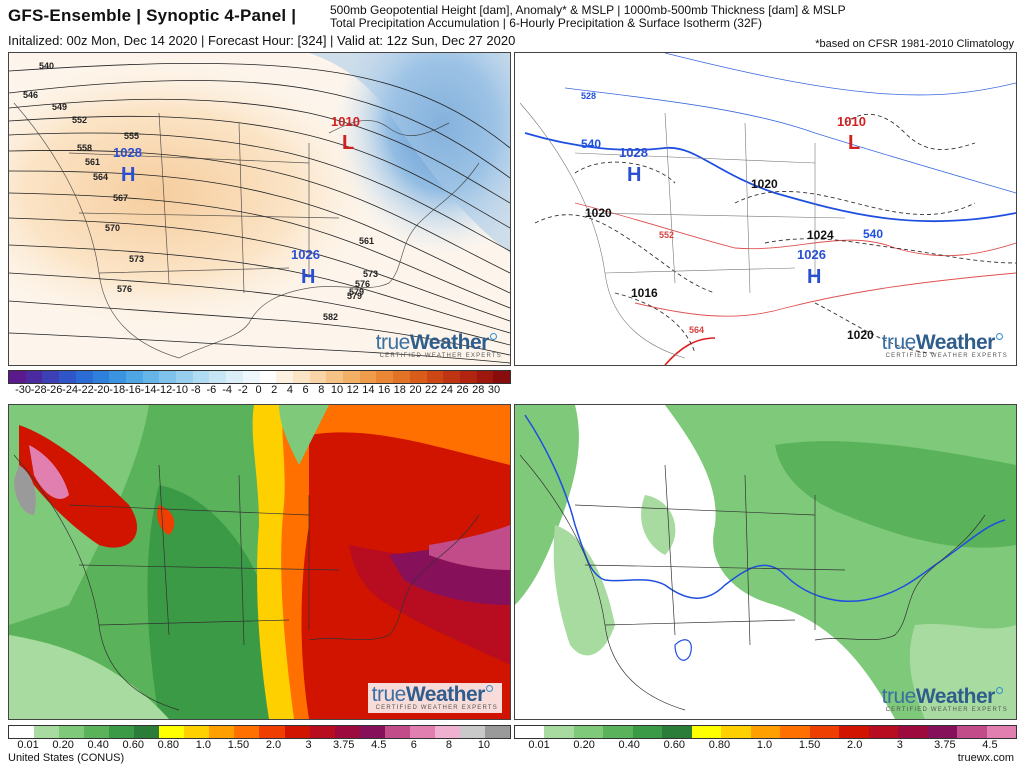 The image size is (1024, 768). I want to click on colorbar-label: -18, so click(117, 390).